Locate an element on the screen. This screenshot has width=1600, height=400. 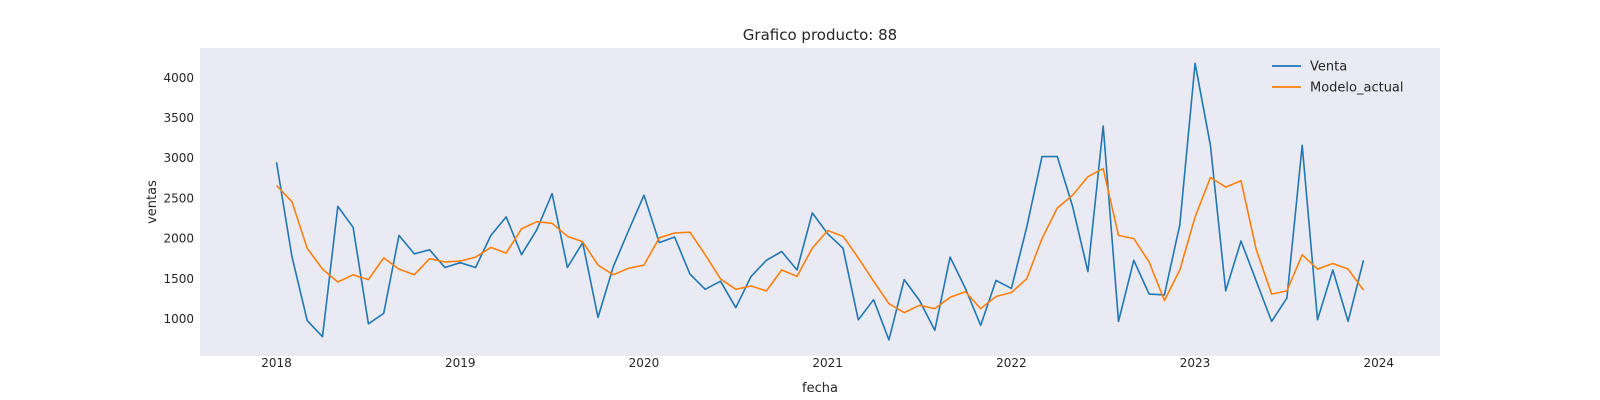
y-tick-label: 1000 is located at coordinates (178, 319).